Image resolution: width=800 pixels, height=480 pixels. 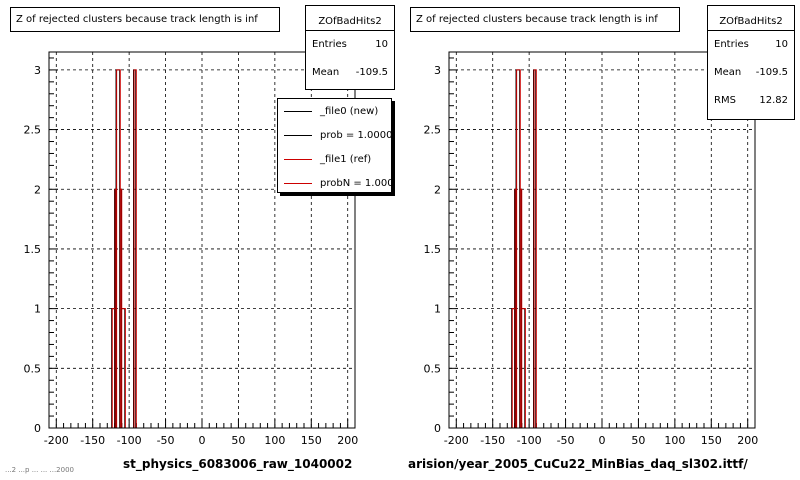 I want to click on left-stats-name: ZOfBadHits2, so click(x=350, y=18).